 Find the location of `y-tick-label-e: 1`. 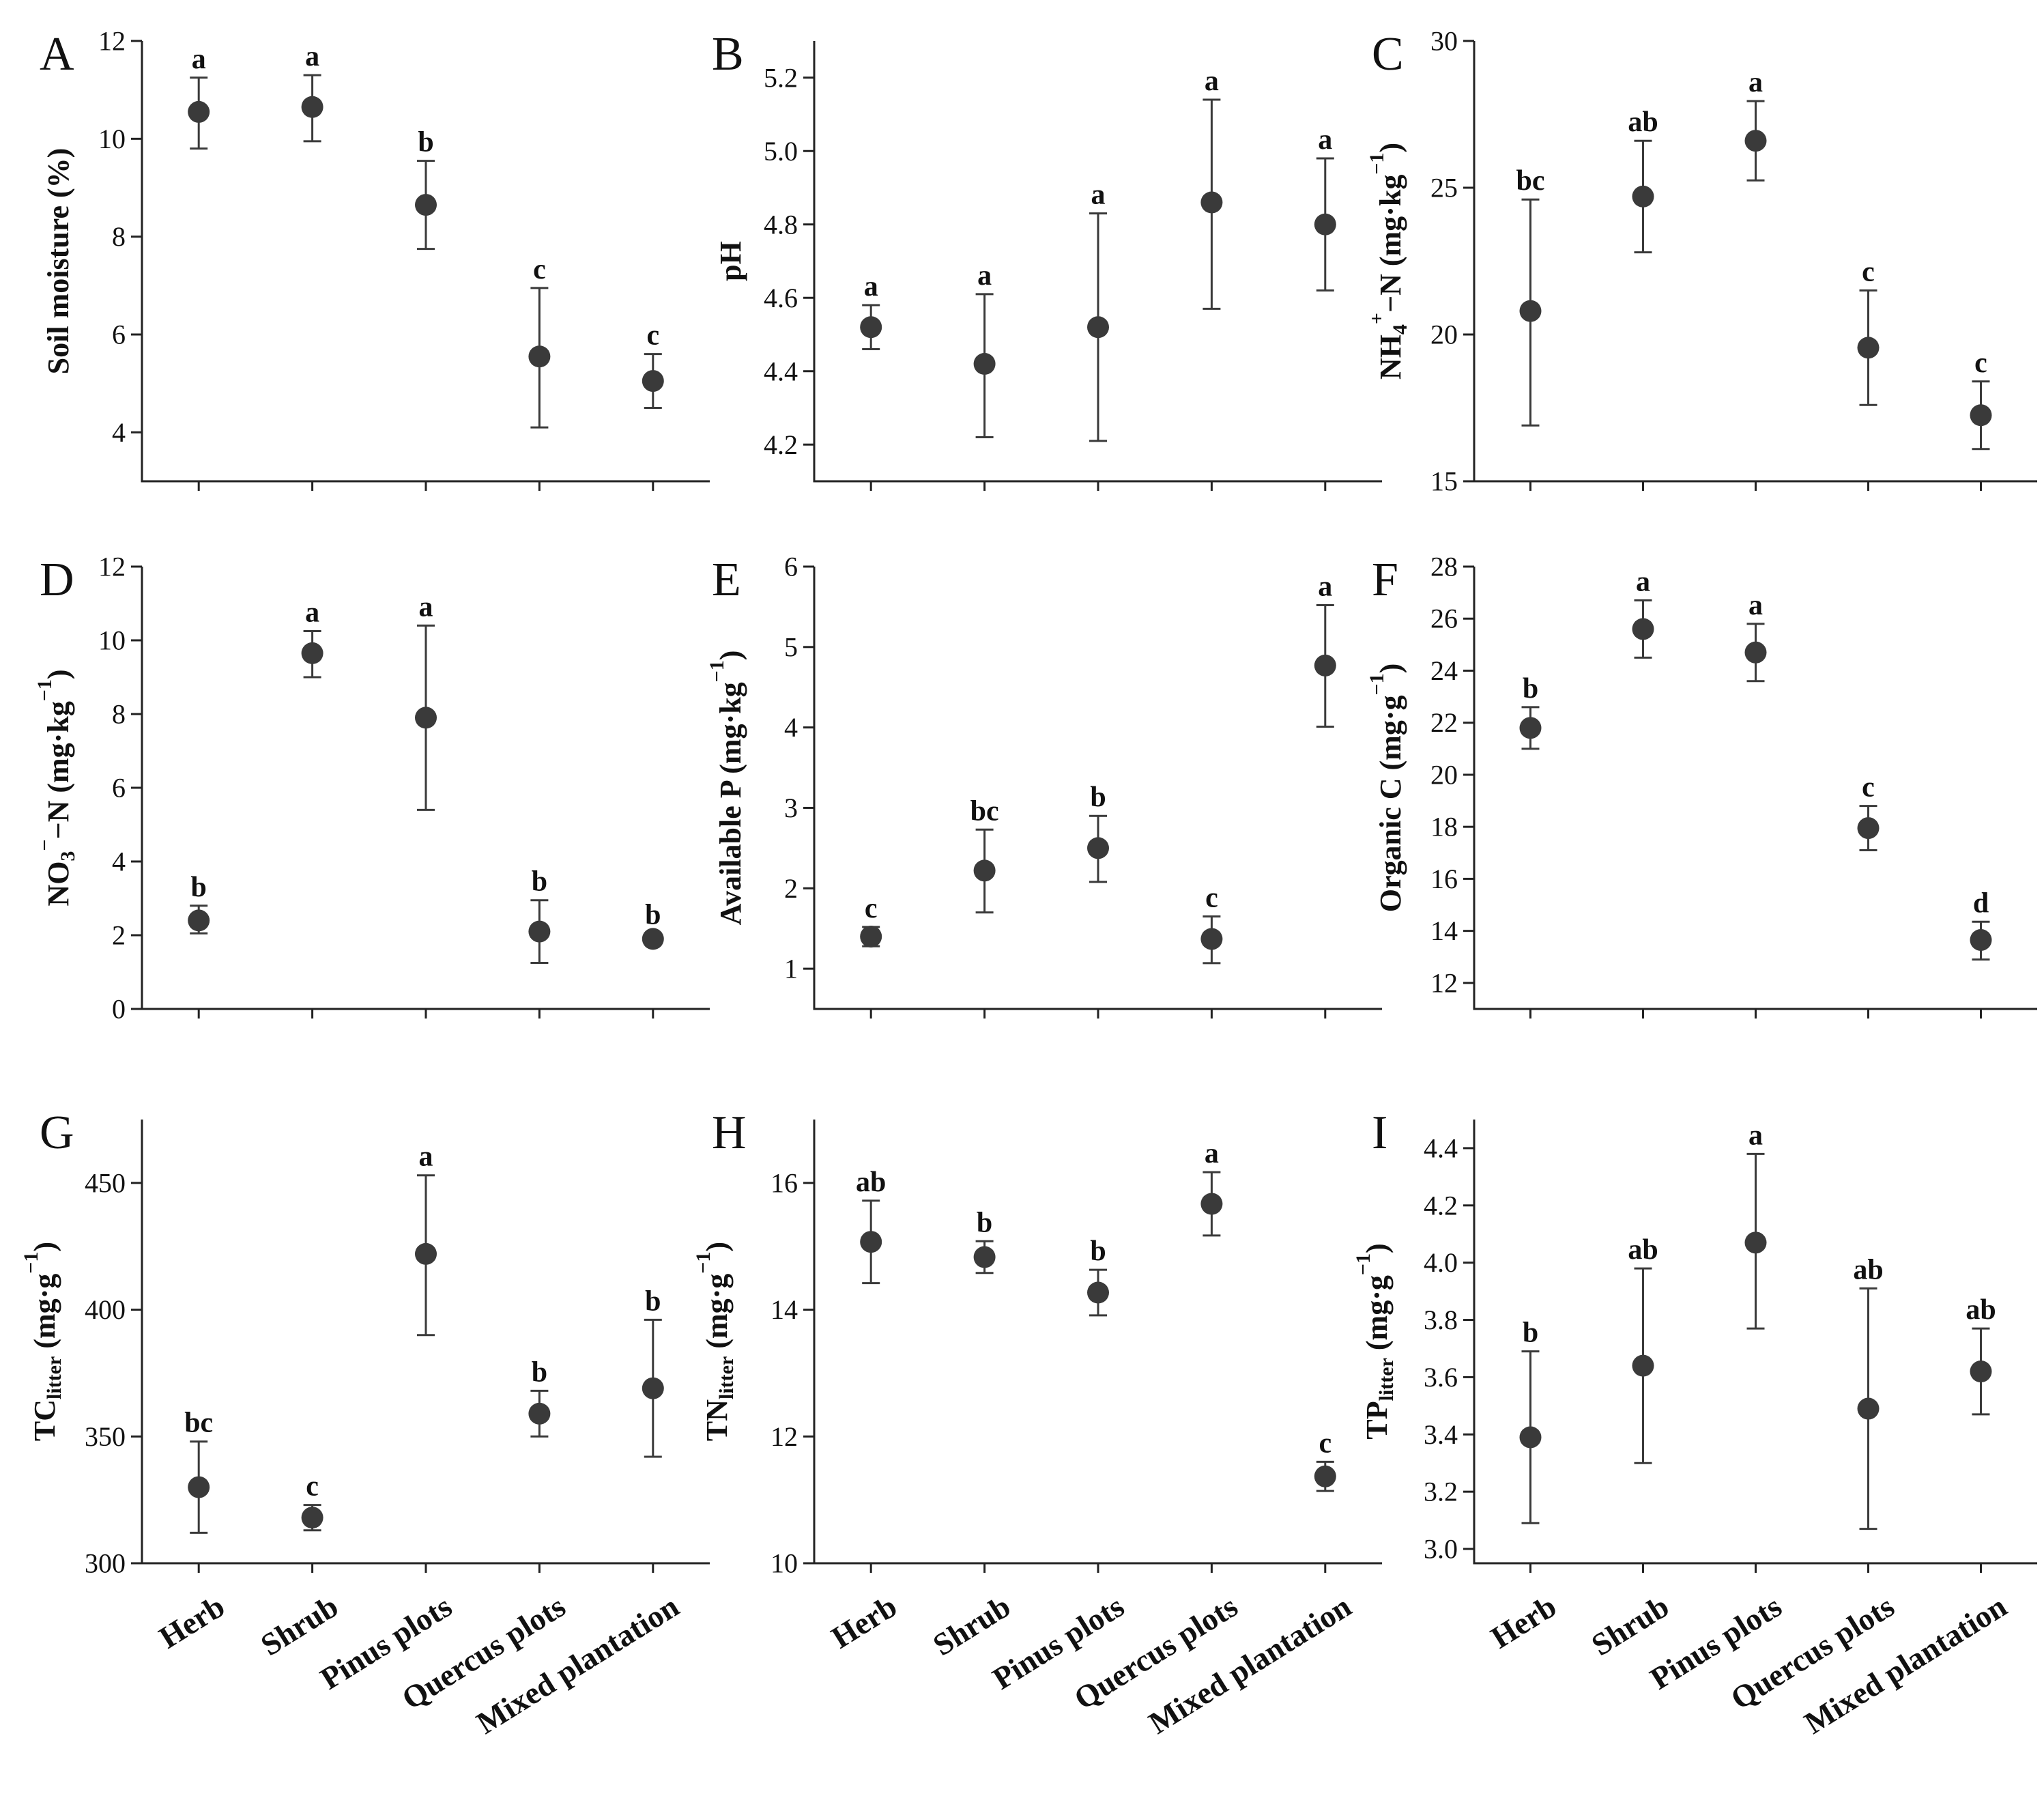

y-tick-label-e: 1 is located at coordinates (791, 969).